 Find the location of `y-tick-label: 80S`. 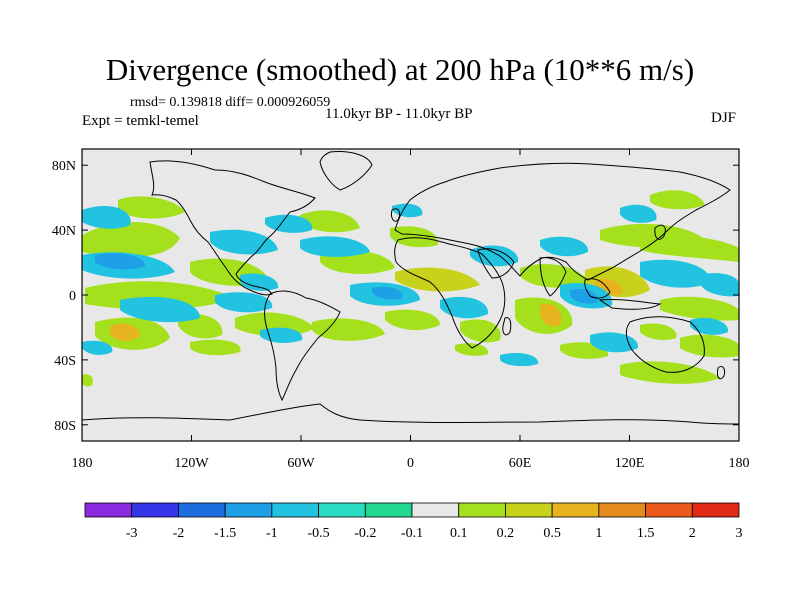

y-tick-label: 80S is located at coordinates (65, 426).